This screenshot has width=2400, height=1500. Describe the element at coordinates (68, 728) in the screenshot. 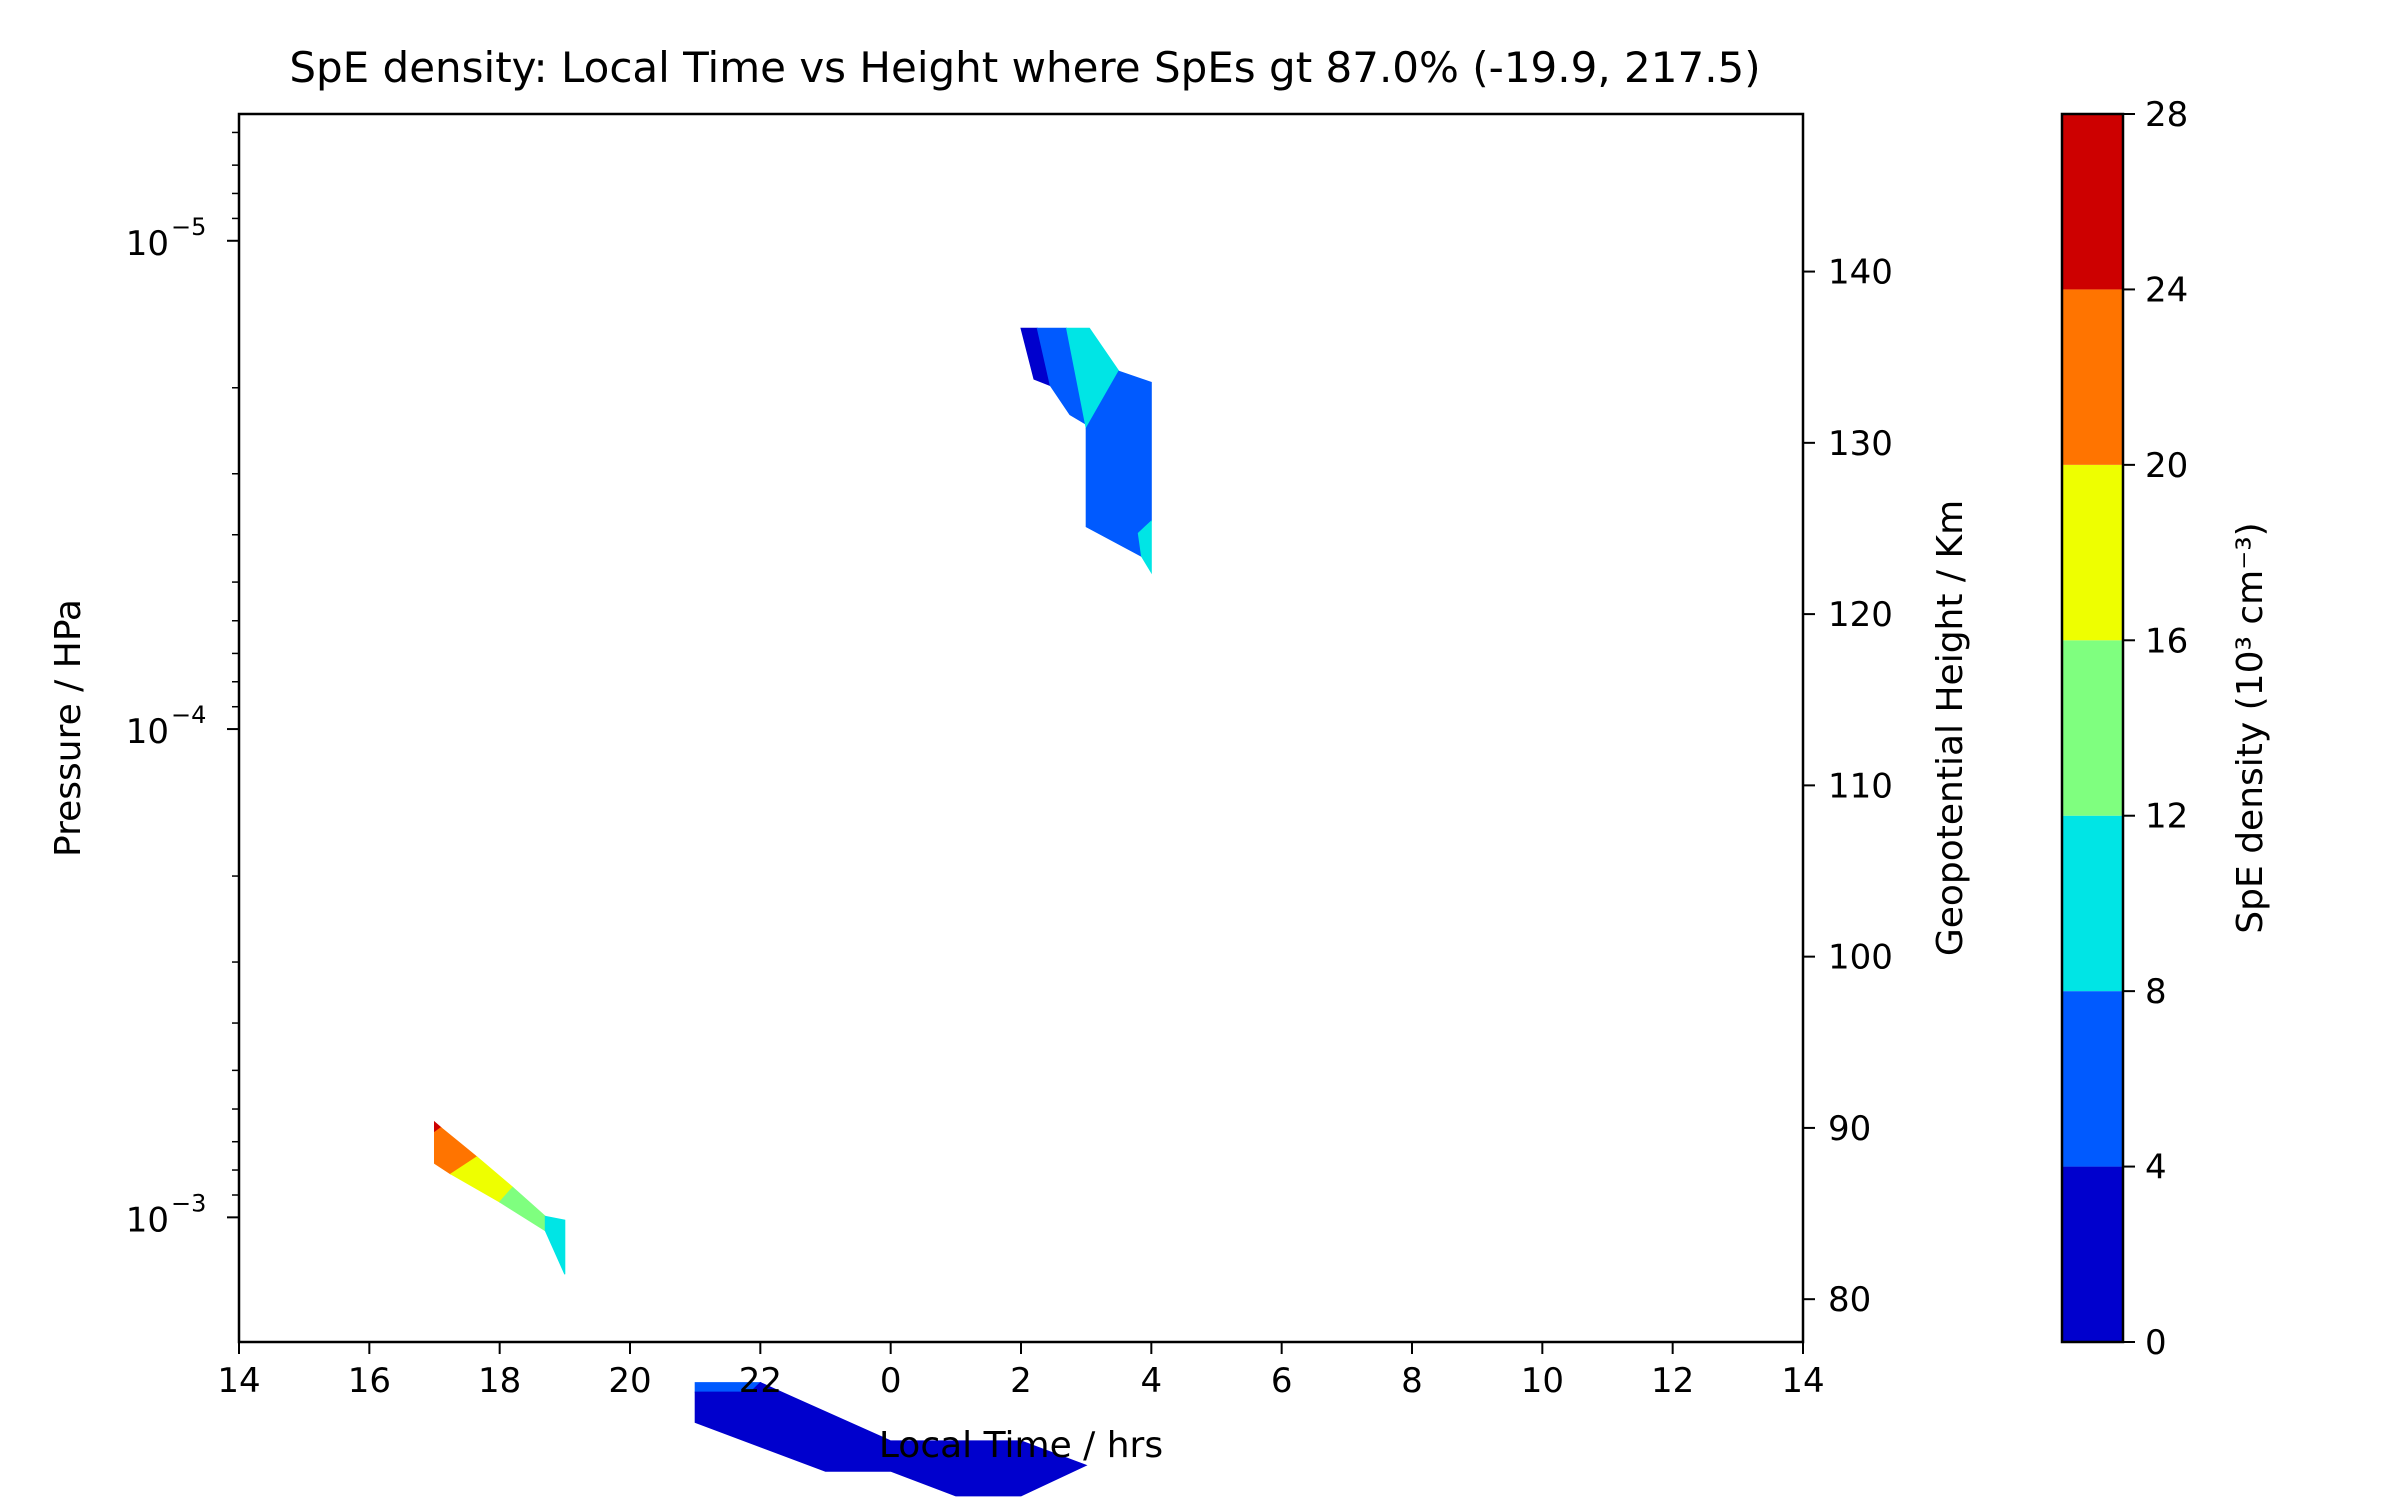

I see `y-axis-label: Pressure / HPa` at that location.